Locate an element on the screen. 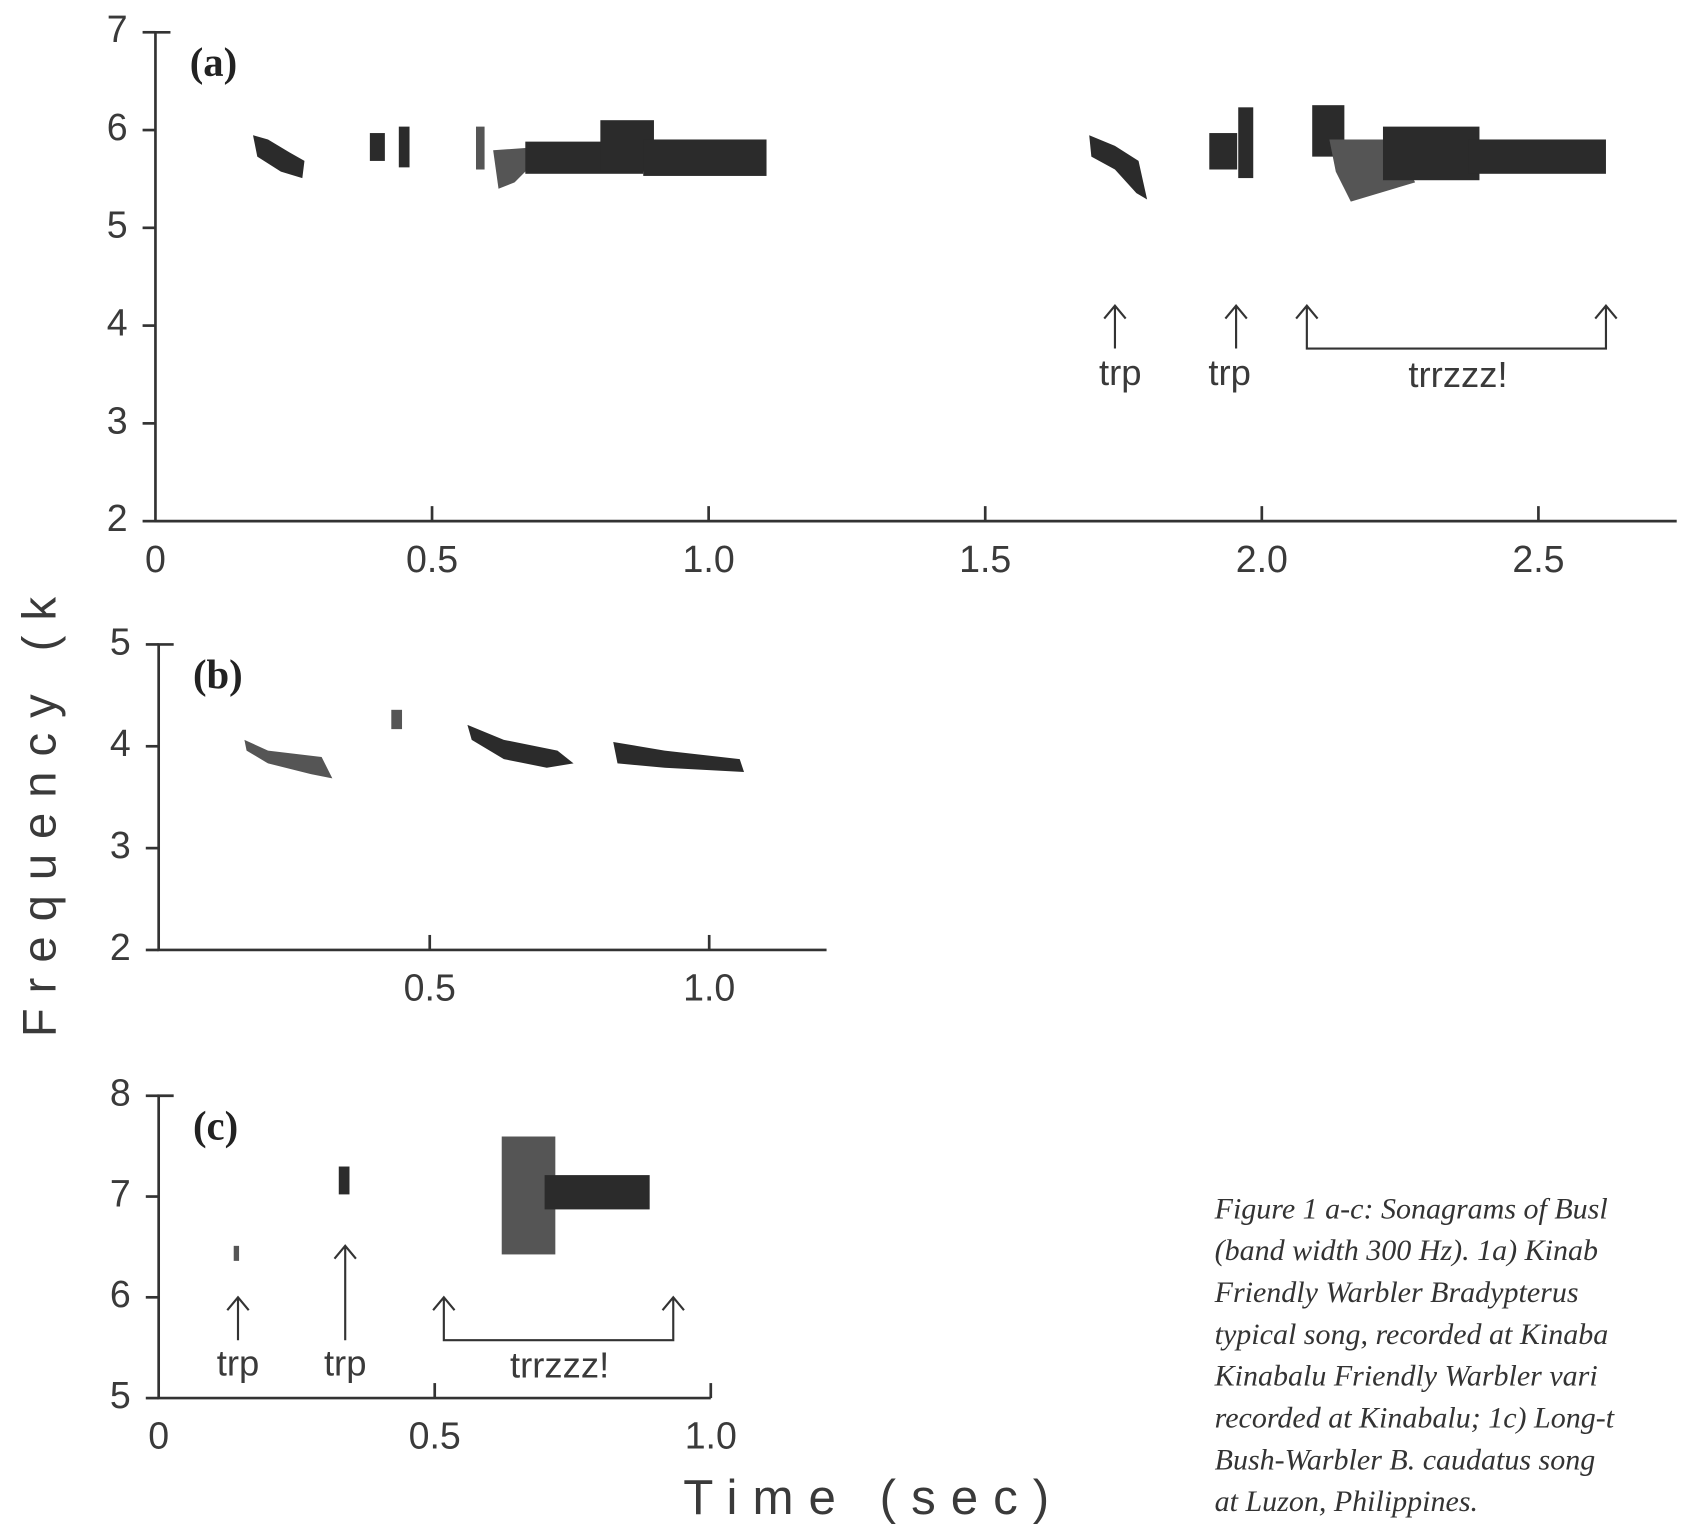 Image resolution: width=1681 pixels, height=1529 pixels. caption-line: (band width 300 Hz). 1a) Kinab is located at coordinates (1406, 1250).